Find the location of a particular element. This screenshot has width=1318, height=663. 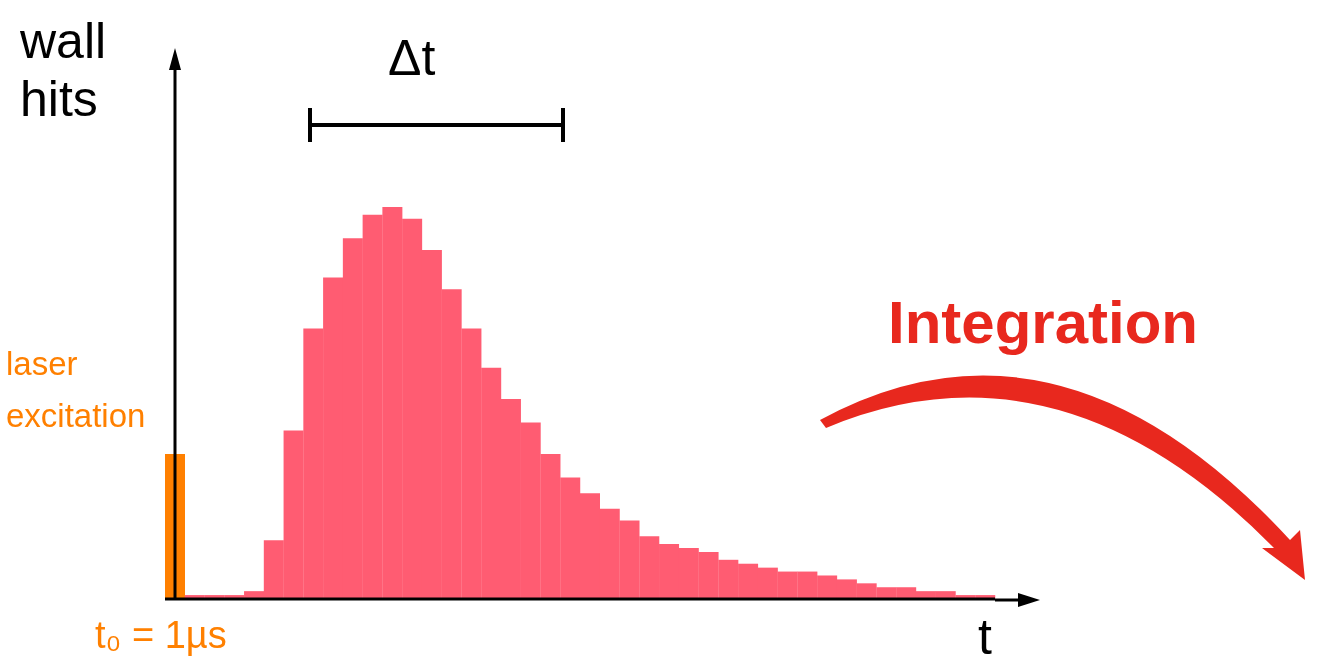

text: t₀ = 1µs is located at coordinates (161, 635).